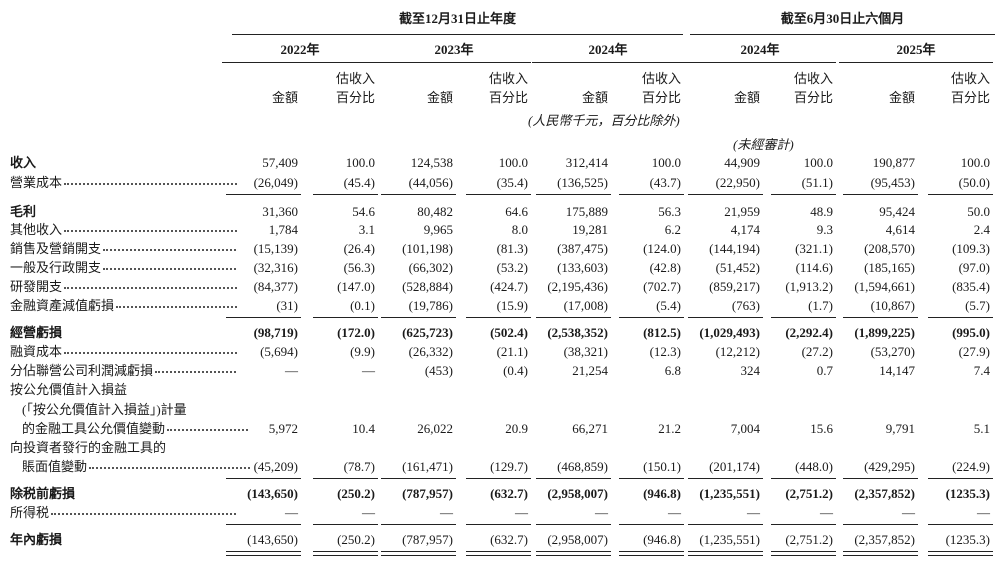  What do you see at coordinates (971, 248) in the screenshot?
I see `cell-value: (109.3)` at bounding box center [971, 248].